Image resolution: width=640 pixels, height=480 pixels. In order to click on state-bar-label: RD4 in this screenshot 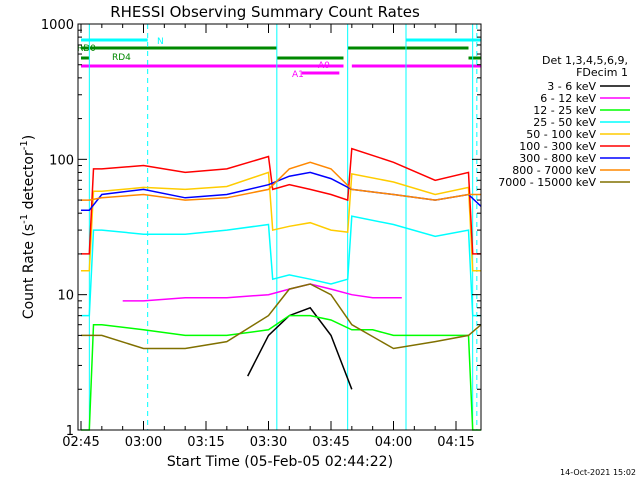, I will do `click(121, 58)`.